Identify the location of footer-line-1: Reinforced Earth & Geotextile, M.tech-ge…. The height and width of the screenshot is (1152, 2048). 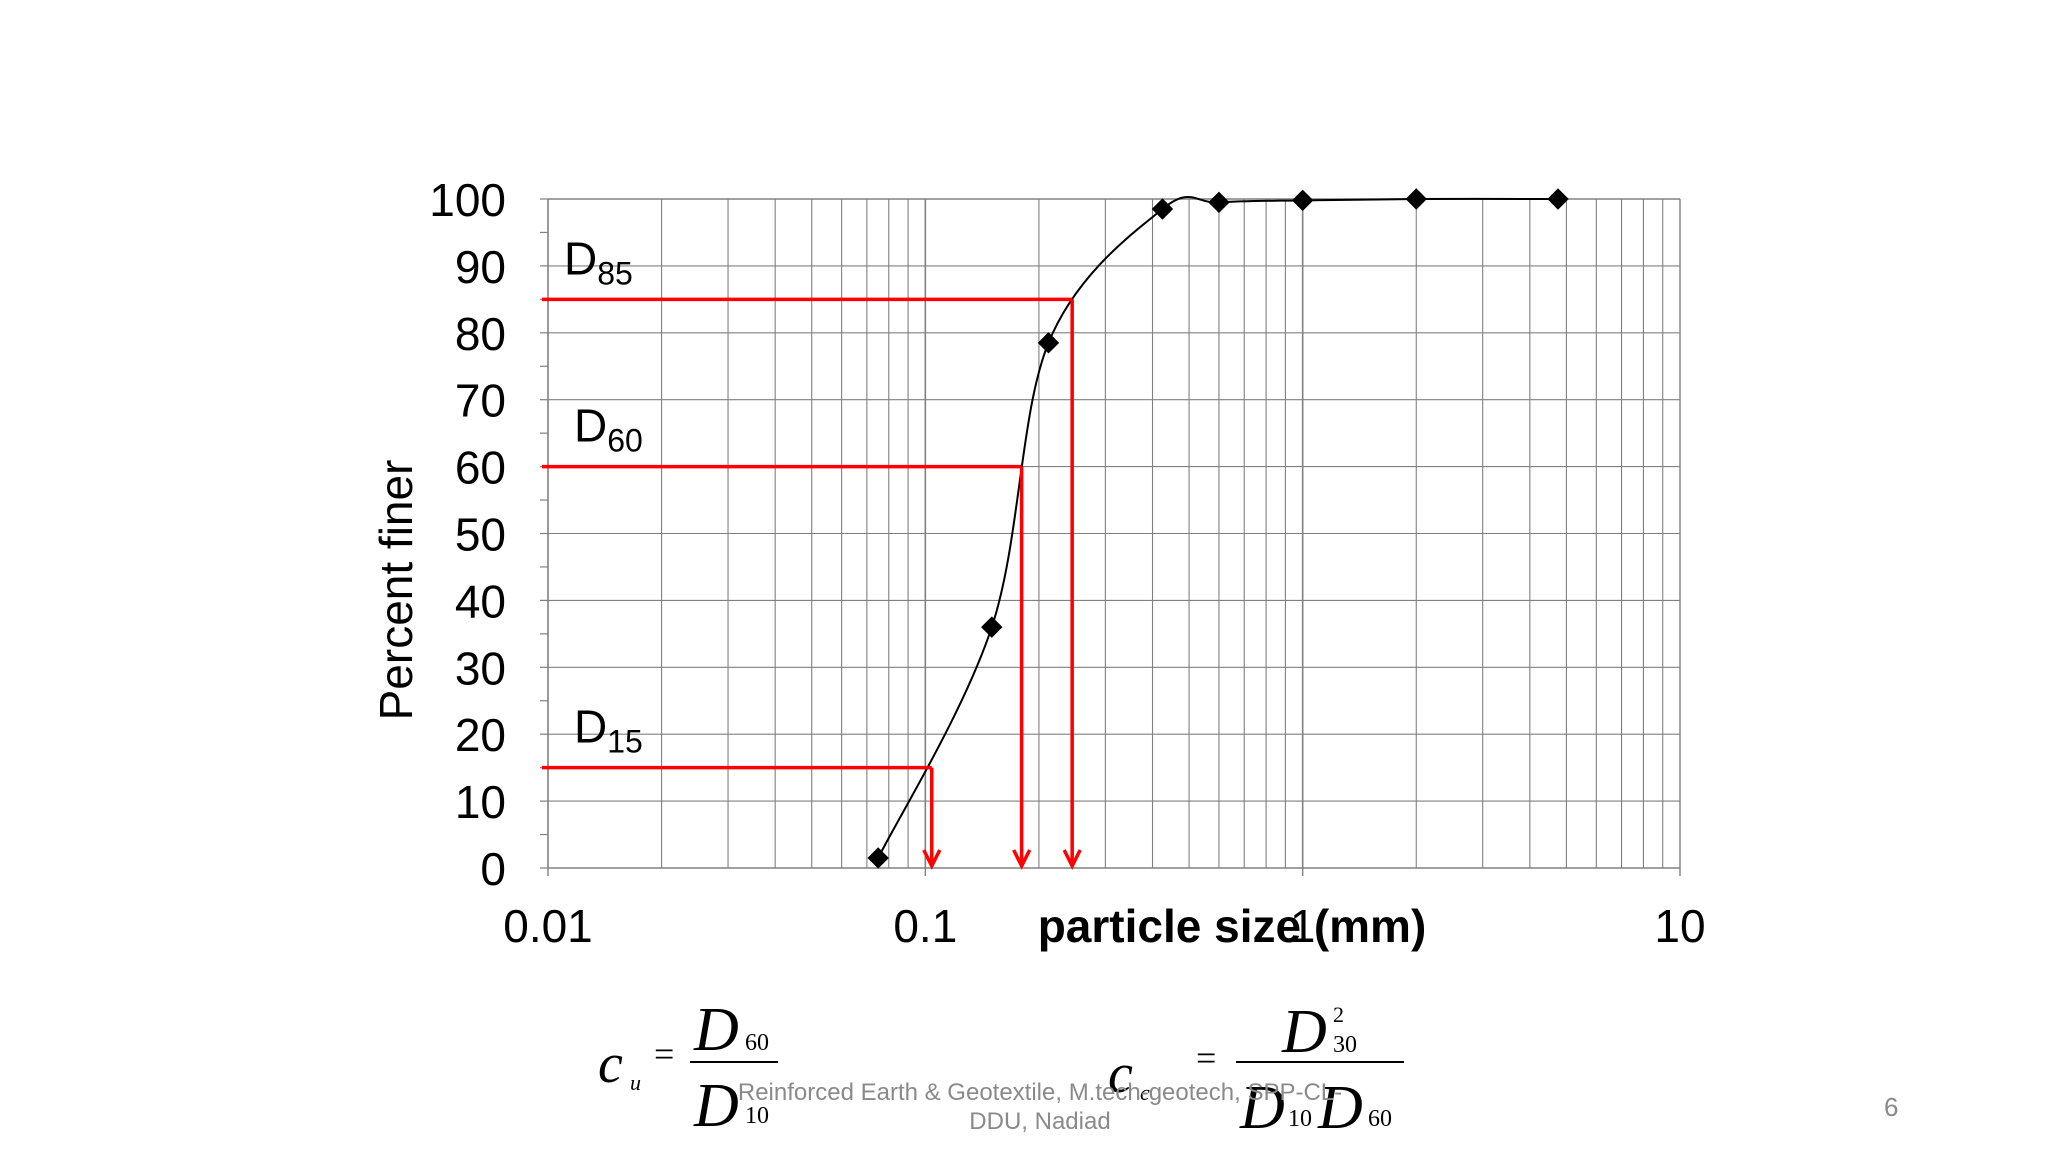
(1040, 1092).